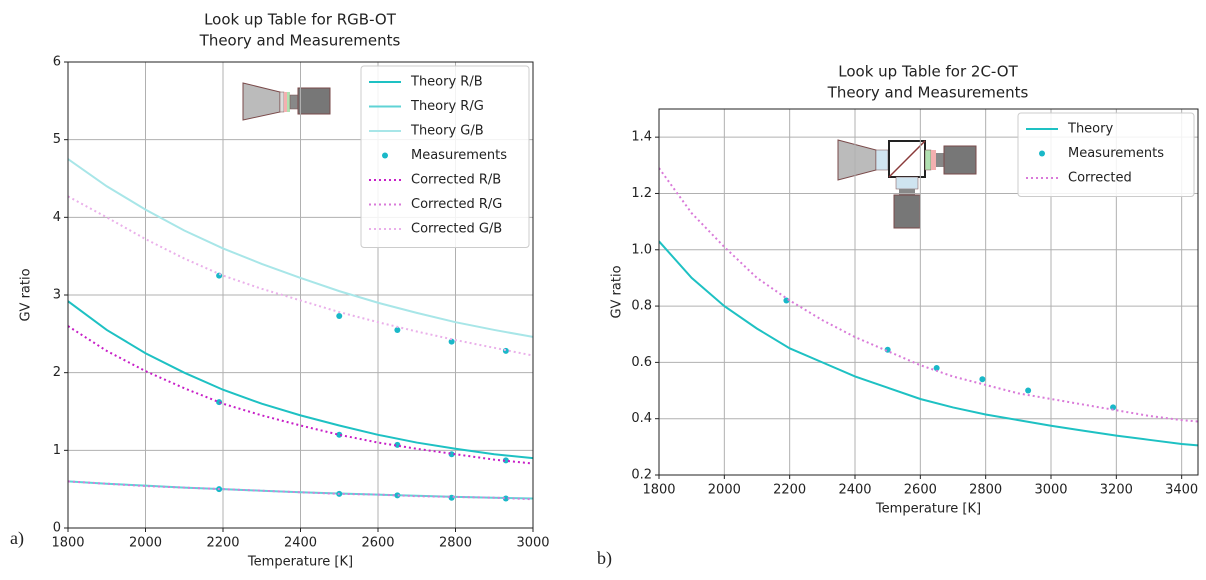  I want to click on y-tick-label: 0, so click(57, 528).